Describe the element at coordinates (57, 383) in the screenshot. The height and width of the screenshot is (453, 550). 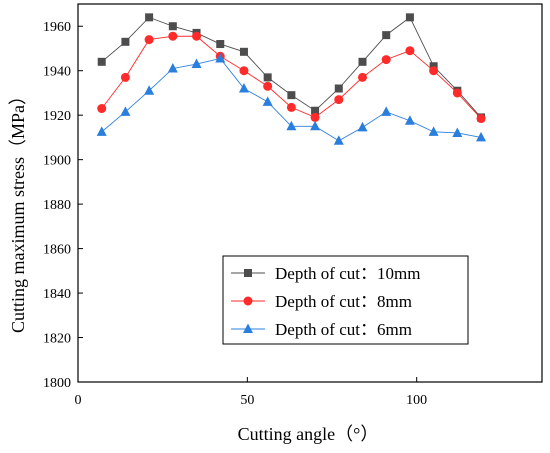
I see `y-tick-label: 1800` at that location.